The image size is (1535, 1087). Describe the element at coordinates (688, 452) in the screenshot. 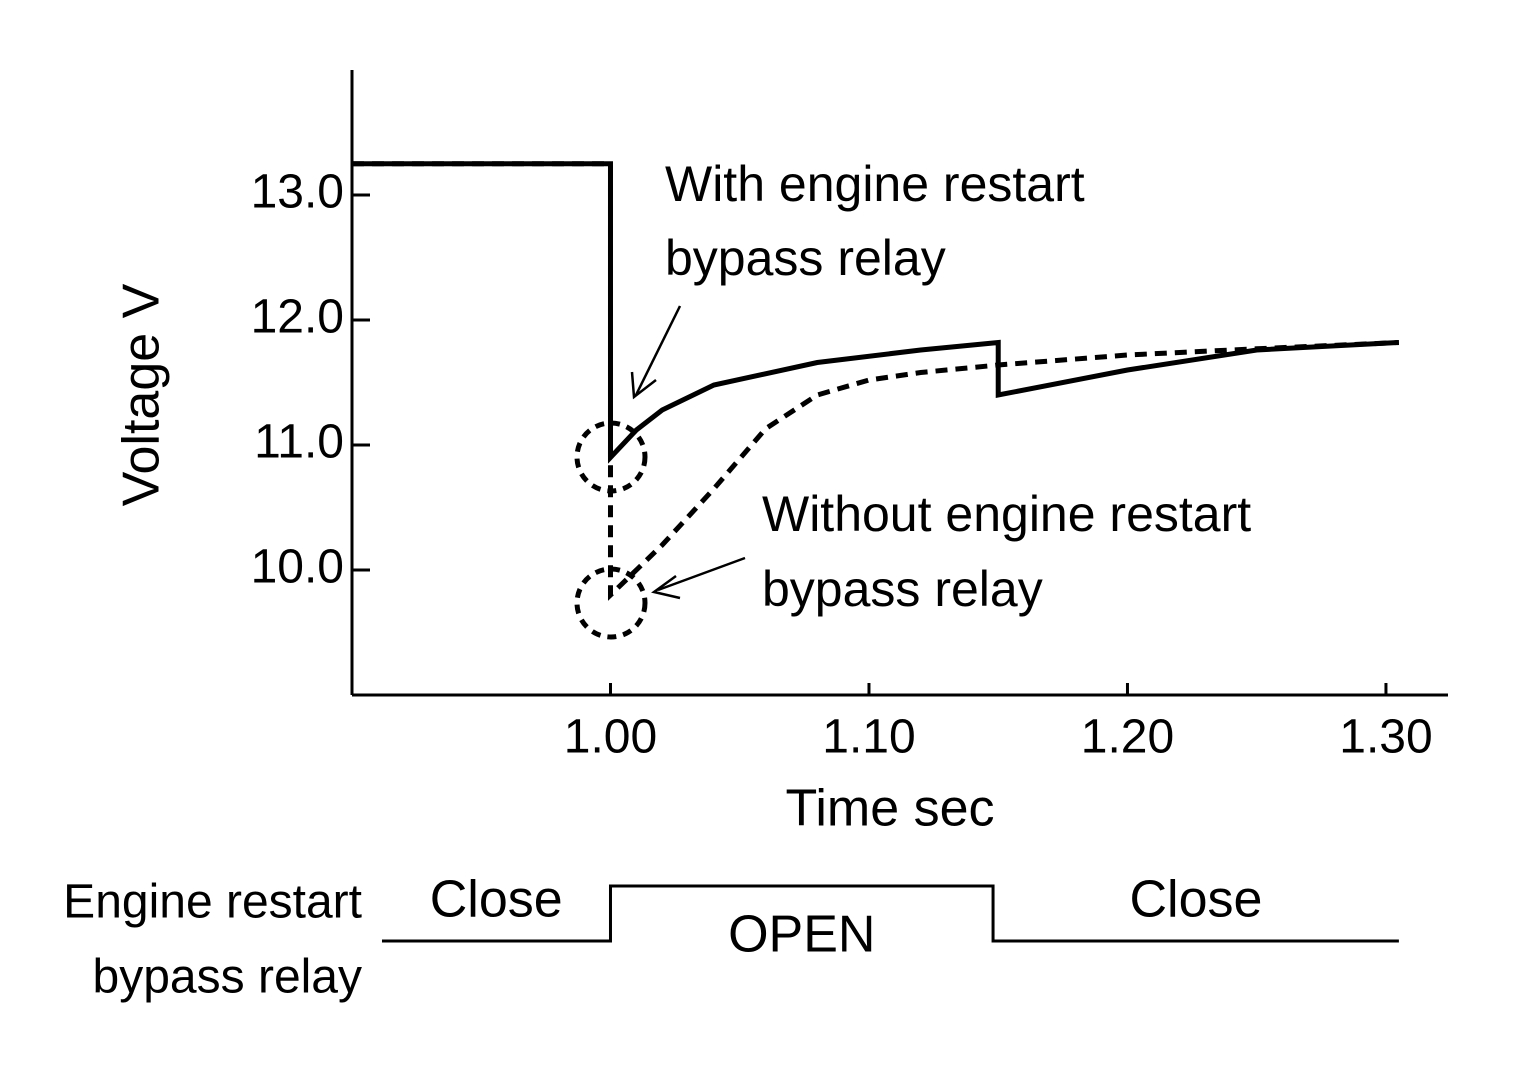

I see `arrows` at that location.